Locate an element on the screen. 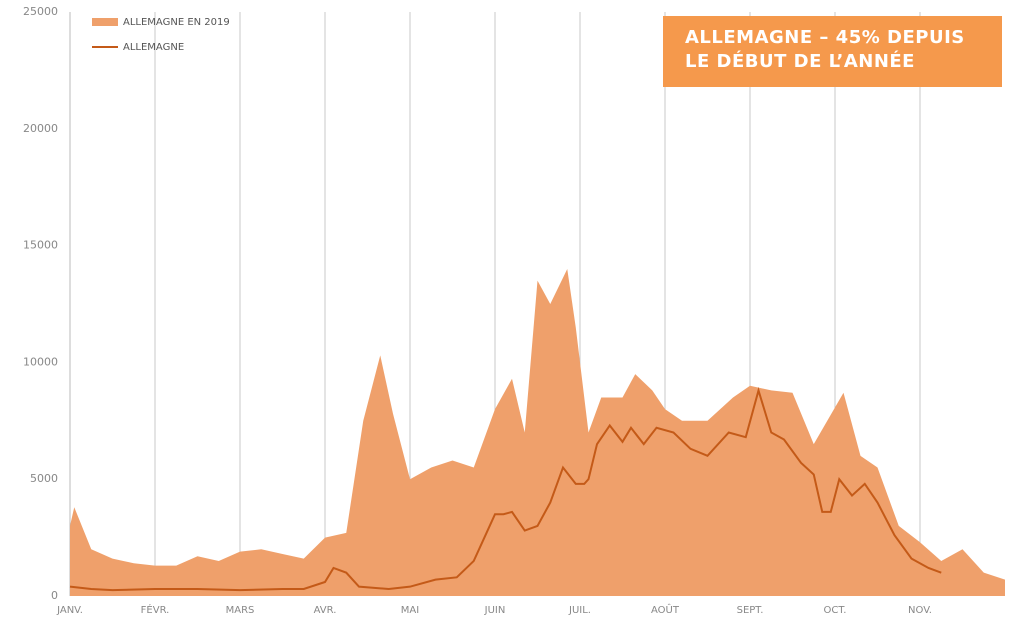 This screenshot has height=619, width=1014. x-tick-label: JANV. is located at coordinates (69, 610).